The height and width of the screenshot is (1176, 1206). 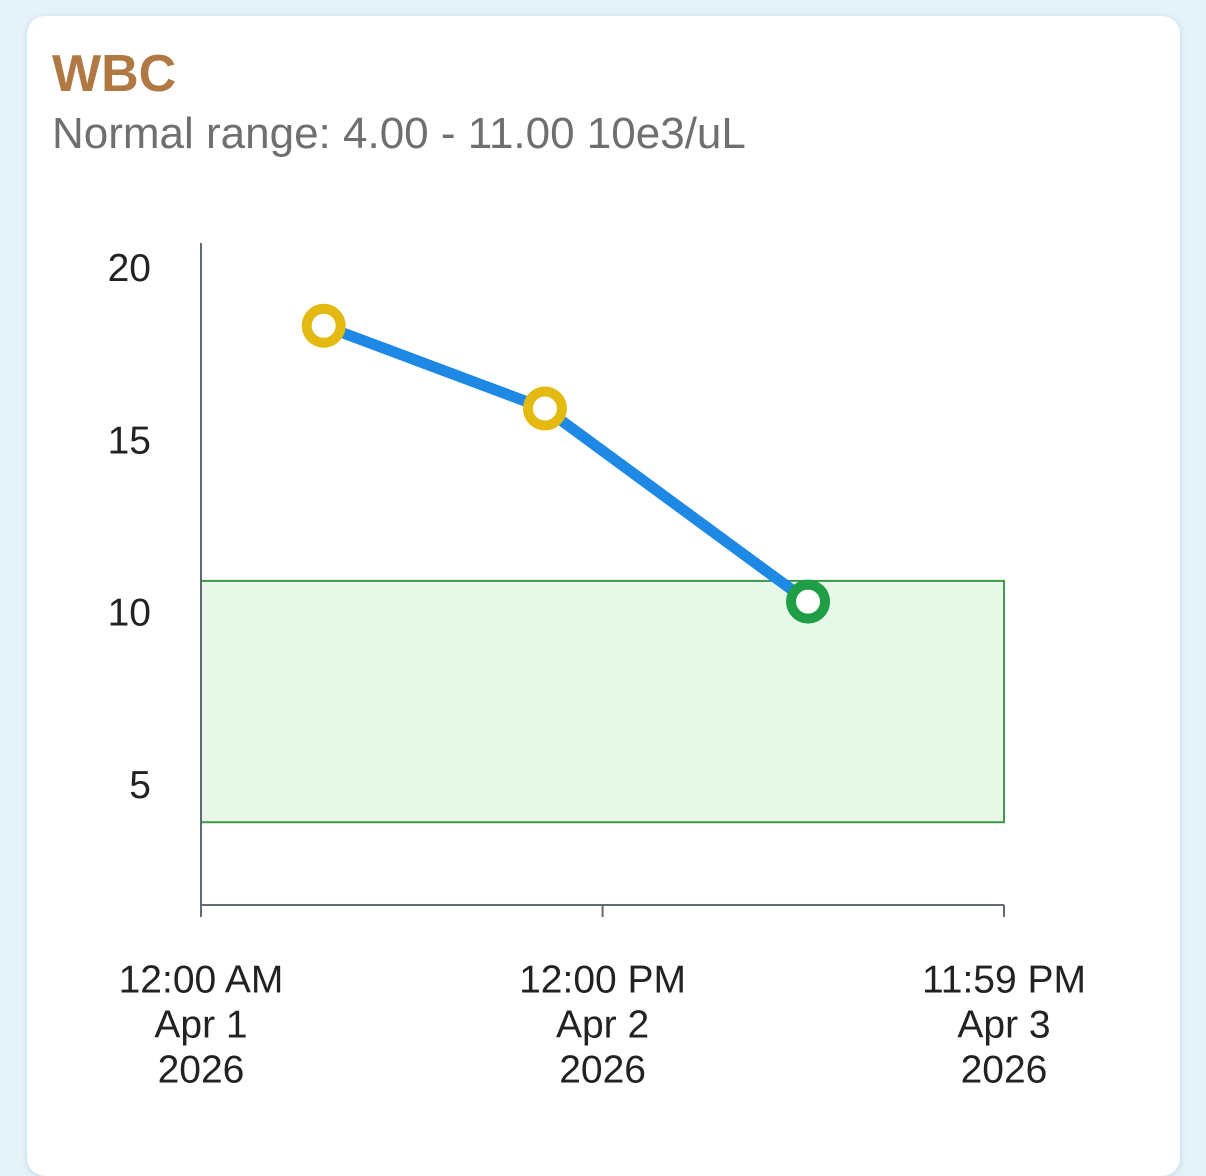 What do you see at coordinates (1004, 979) in the screenshot?
I see `x-tick-label: 11:59 PM` at bounding box center [1004, 979].